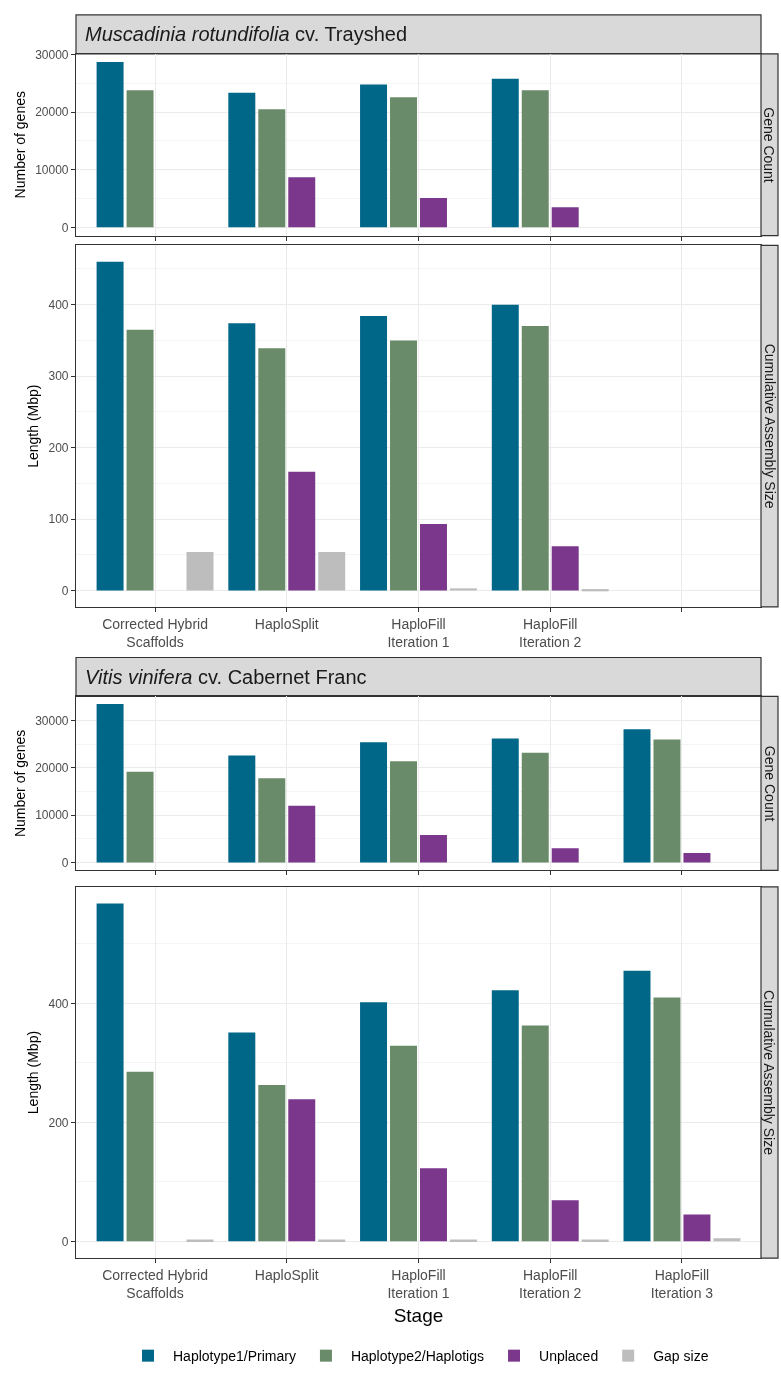 The height and width of the screenshot is (1380, 781). Describe the element at coordinates (58, 519) in the screenshot. I see `y-tick-label: 100` at that location.